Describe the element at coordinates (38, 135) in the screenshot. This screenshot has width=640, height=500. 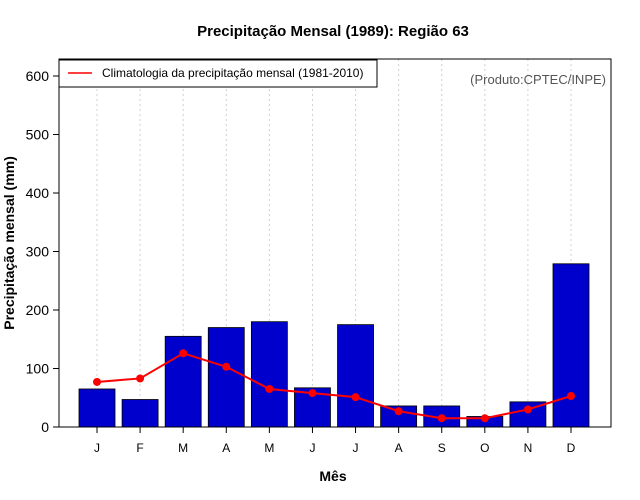
I see `y-tick-label: 500` at that location.